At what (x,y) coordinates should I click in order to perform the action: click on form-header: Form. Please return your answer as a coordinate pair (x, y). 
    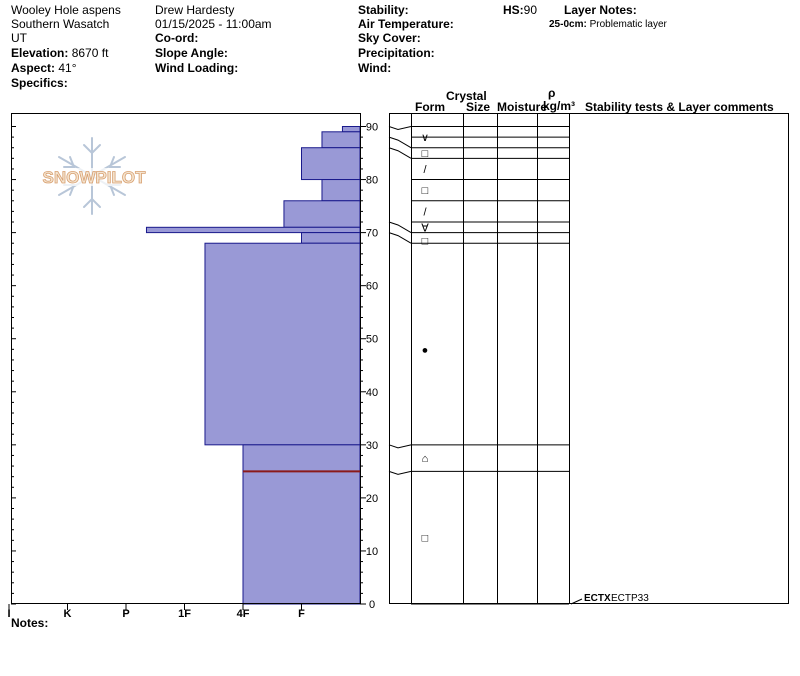
    Looking at the image, I should click on (430, 107).